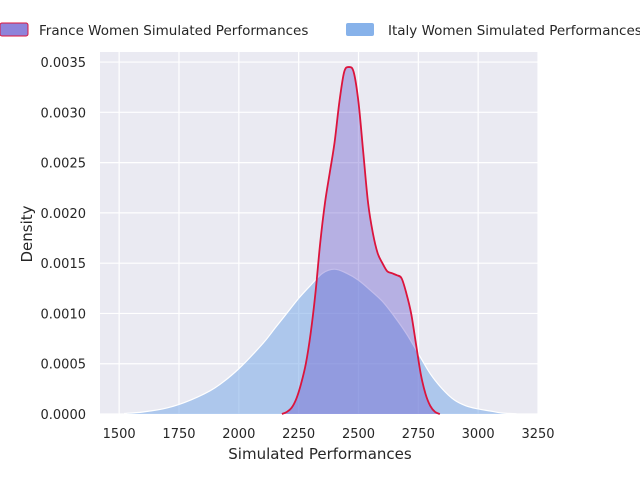 This screenshot has width=640, height=480. What do you see at coordinates (298, 434) in the screenshot?
I see `x-tick-label: 2250` at bounding box center [298, 434].